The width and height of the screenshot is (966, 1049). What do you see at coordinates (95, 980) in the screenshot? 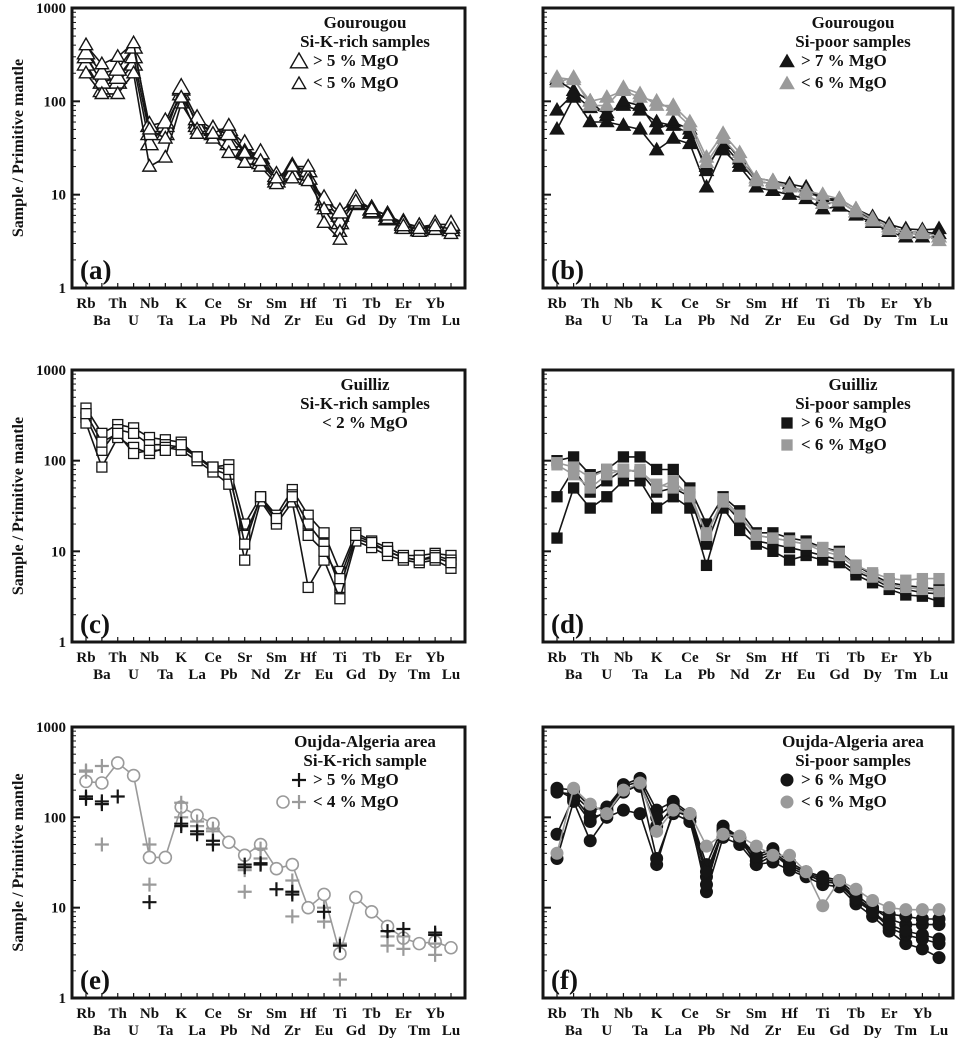
I see `panel-label: (e)` at bounding box center [95, 980].